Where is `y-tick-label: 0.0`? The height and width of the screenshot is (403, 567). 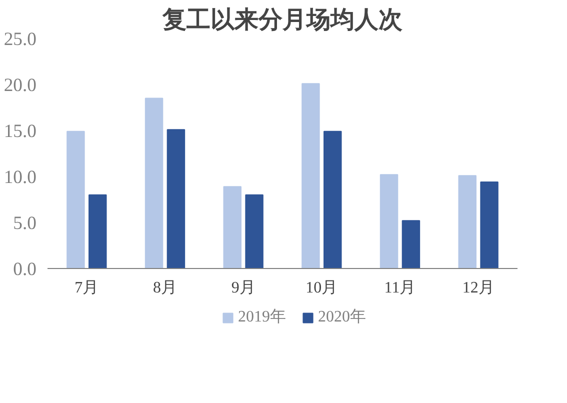
y-tick-label: 0.0 is located at coordinates (25, 269).